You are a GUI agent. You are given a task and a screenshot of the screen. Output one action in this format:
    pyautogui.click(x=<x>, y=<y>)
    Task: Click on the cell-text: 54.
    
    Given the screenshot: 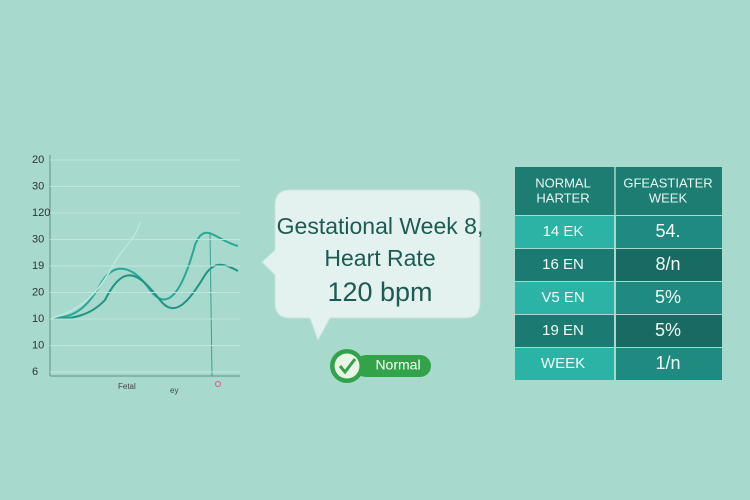 What is the action you would take?
    pyautogui.click(x=667, y=231)
    